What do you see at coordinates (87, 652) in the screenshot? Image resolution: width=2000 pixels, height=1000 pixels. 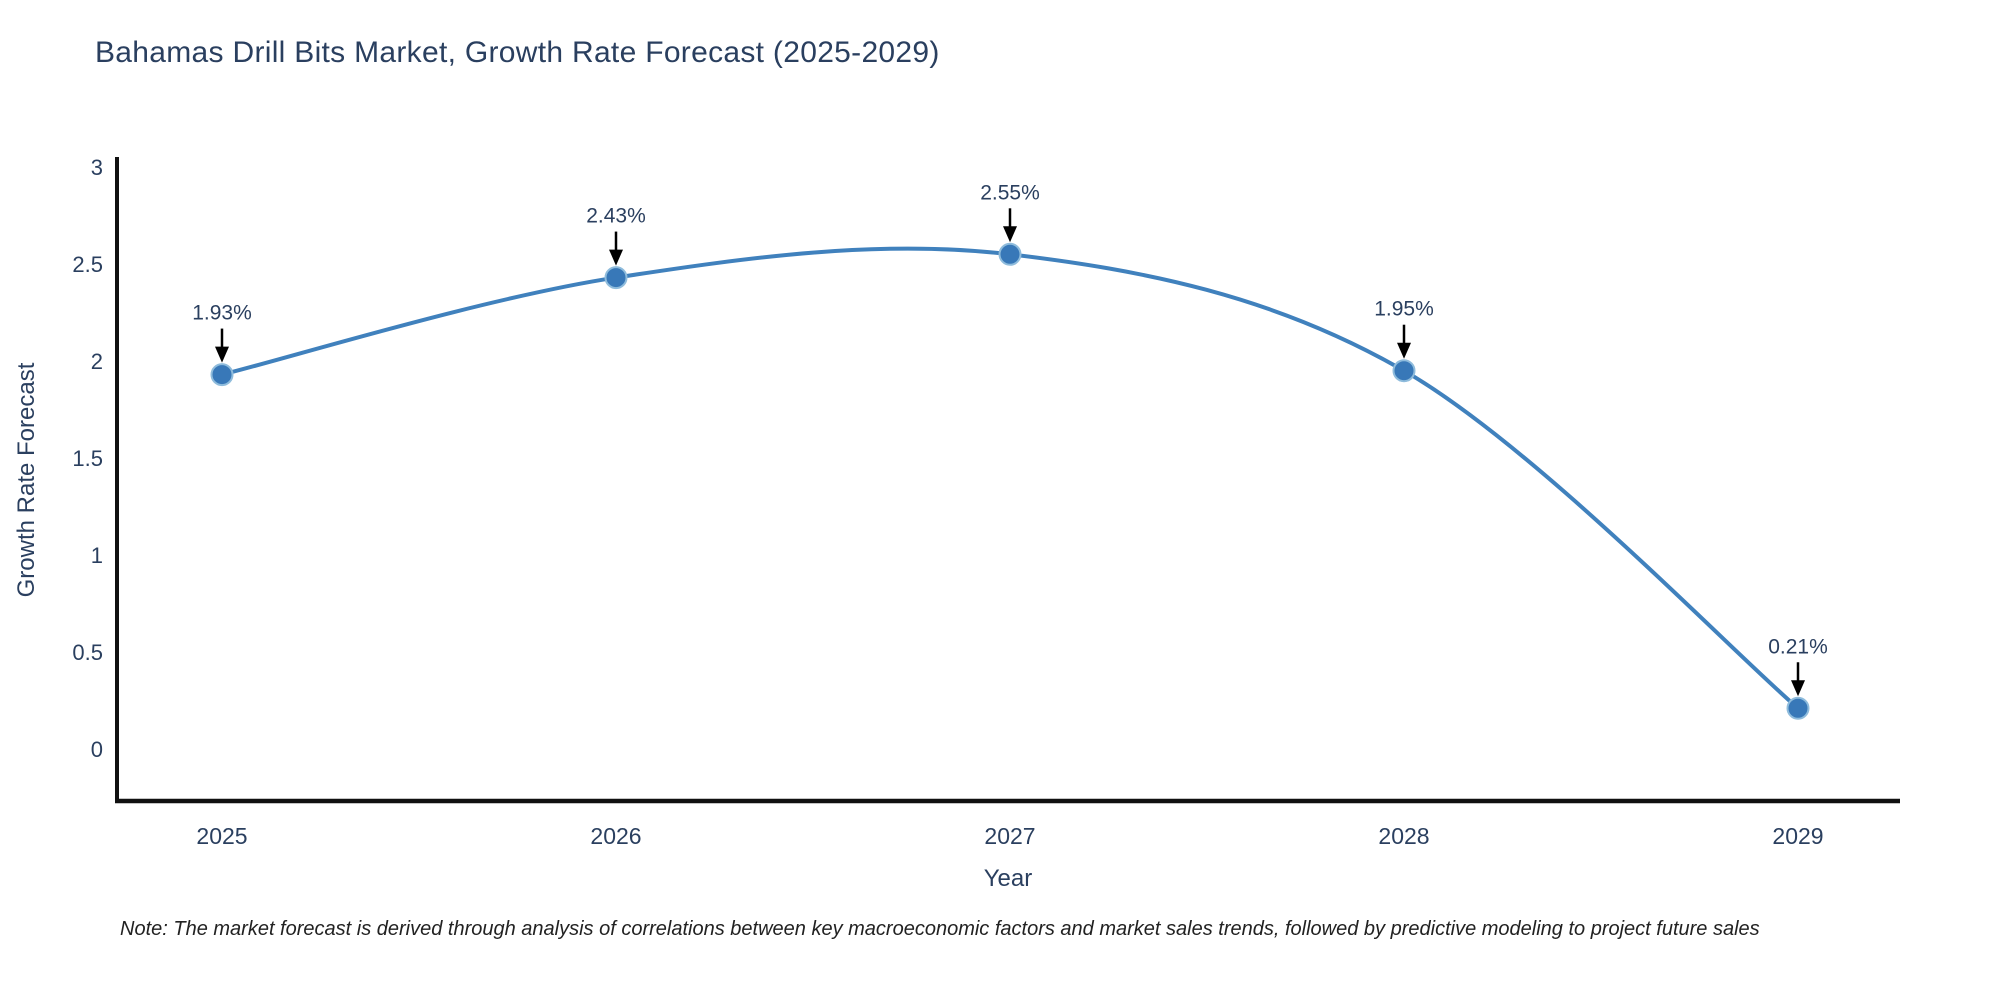 I see `y-axis-tick-label: 0.5` at bounding box center [87, 652].